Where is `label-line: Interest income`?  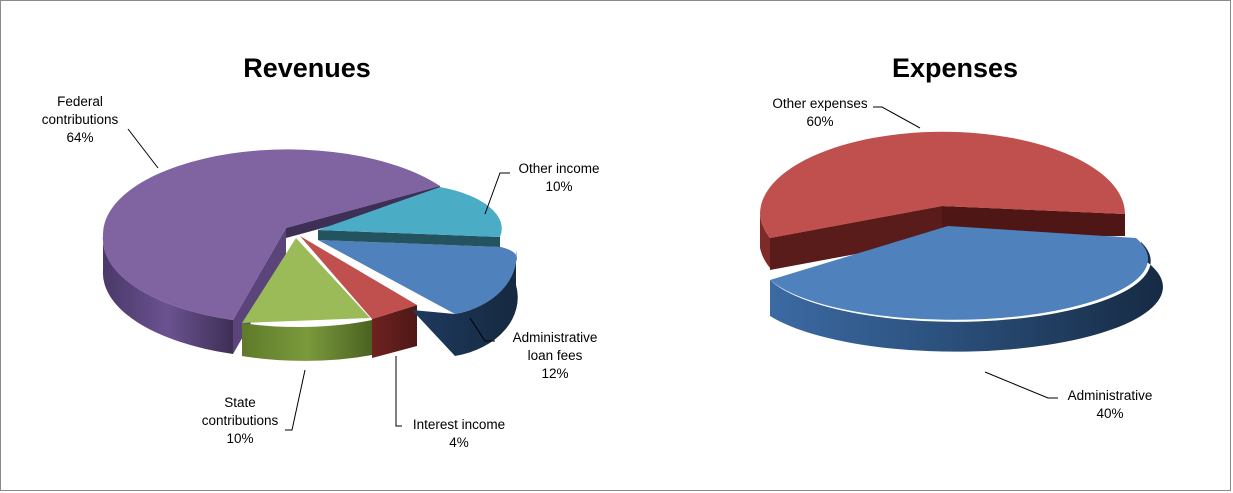
label-line: Interest income is located at coordinates (459, 424).